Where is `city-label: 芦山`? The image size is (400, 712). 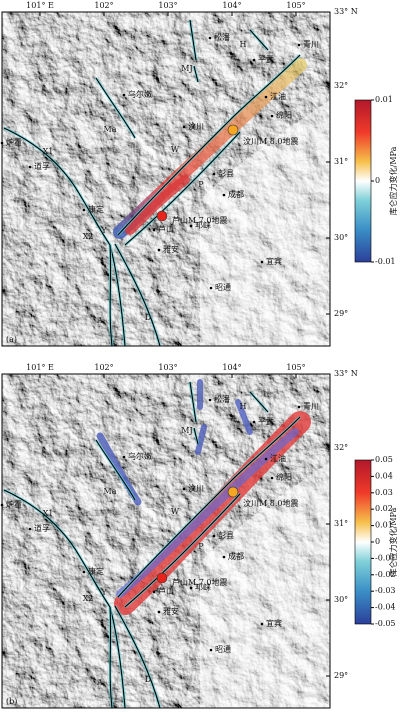 city-label: 芦山 is located at coordinates (166, 591).